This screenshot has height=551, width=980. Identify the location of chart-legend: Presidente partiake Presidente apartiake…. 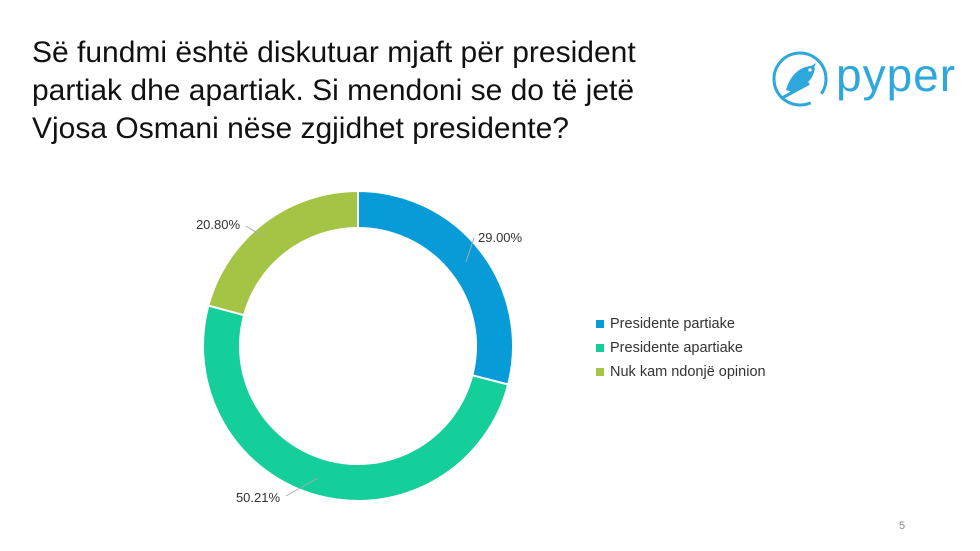
(681, 348).